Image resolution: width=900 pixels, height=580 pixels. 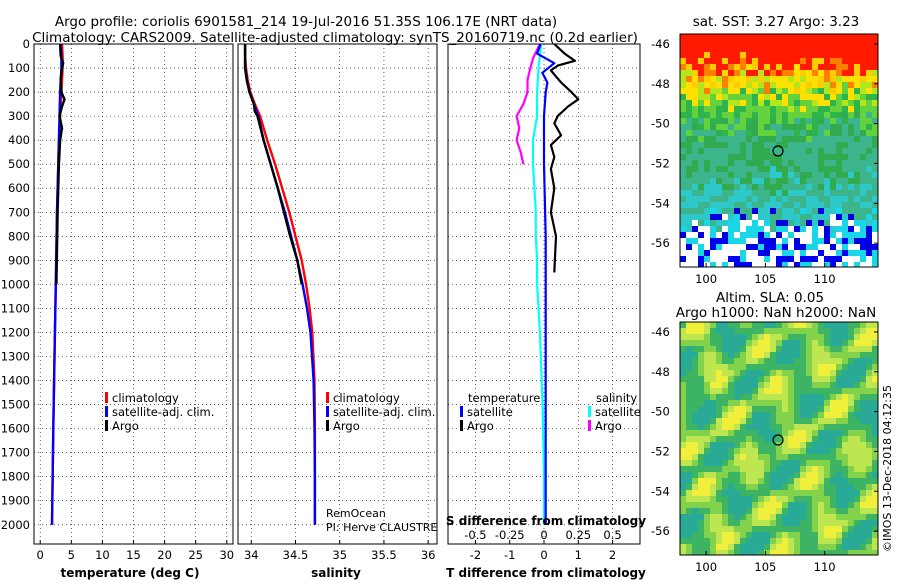 I want to click on difference-s-tick-label: -0.5, so click(x=475, y=535).